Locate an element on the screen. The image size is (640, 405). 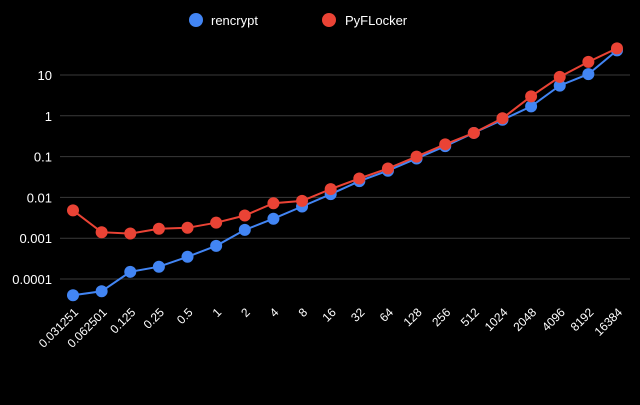
y-tick-label: 0.0001 is located at coordinates (32, 279).